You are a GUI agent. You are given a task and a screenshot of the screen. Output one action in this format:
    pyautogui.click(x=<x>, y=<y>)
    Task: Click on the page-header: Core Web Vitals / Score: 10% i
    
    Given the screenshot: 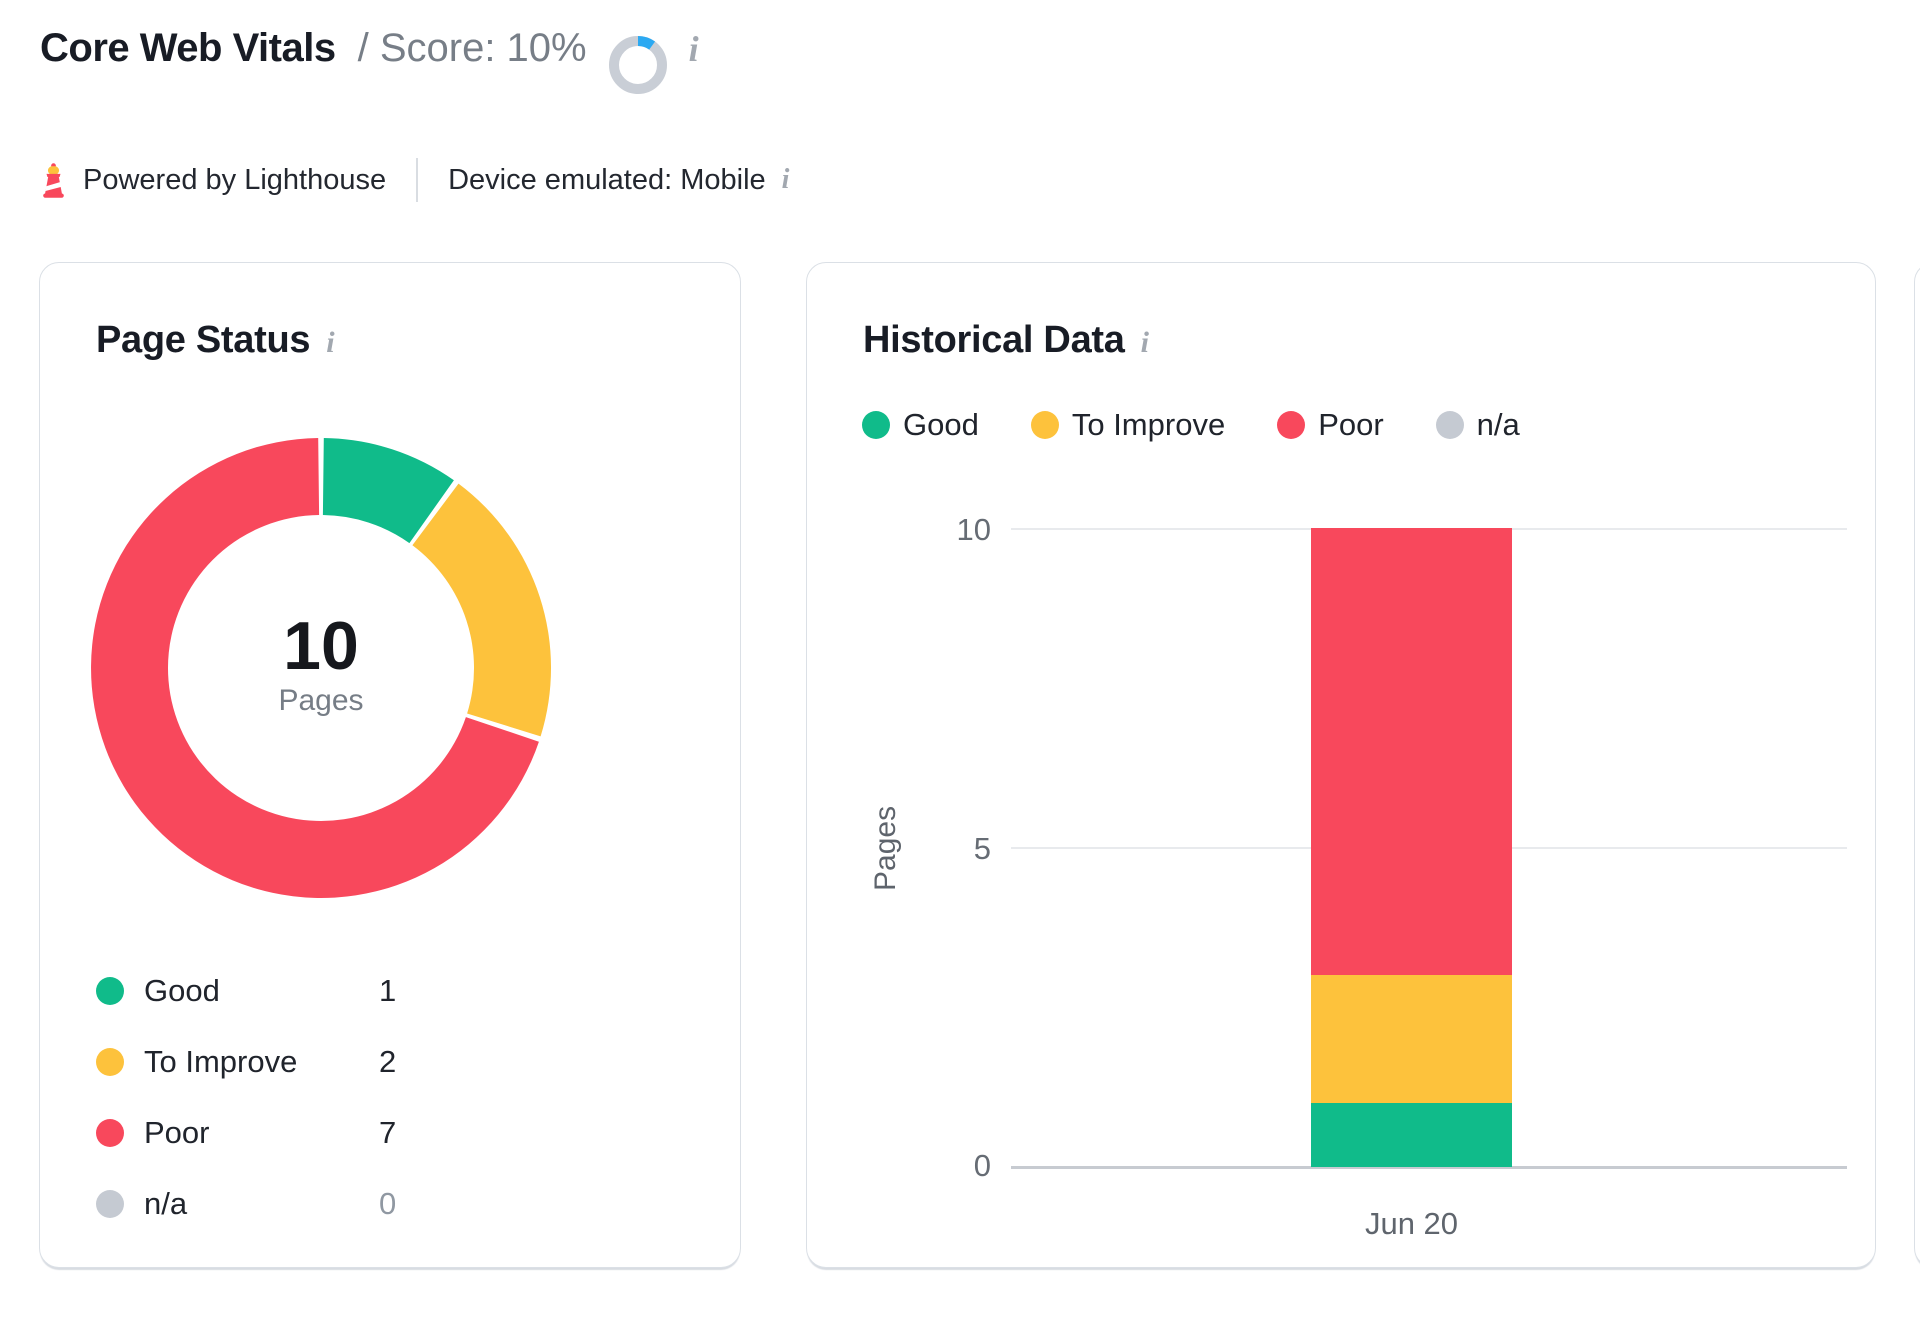 What is the action you would take?
    pyautogui.click(x=369, y=60)
    